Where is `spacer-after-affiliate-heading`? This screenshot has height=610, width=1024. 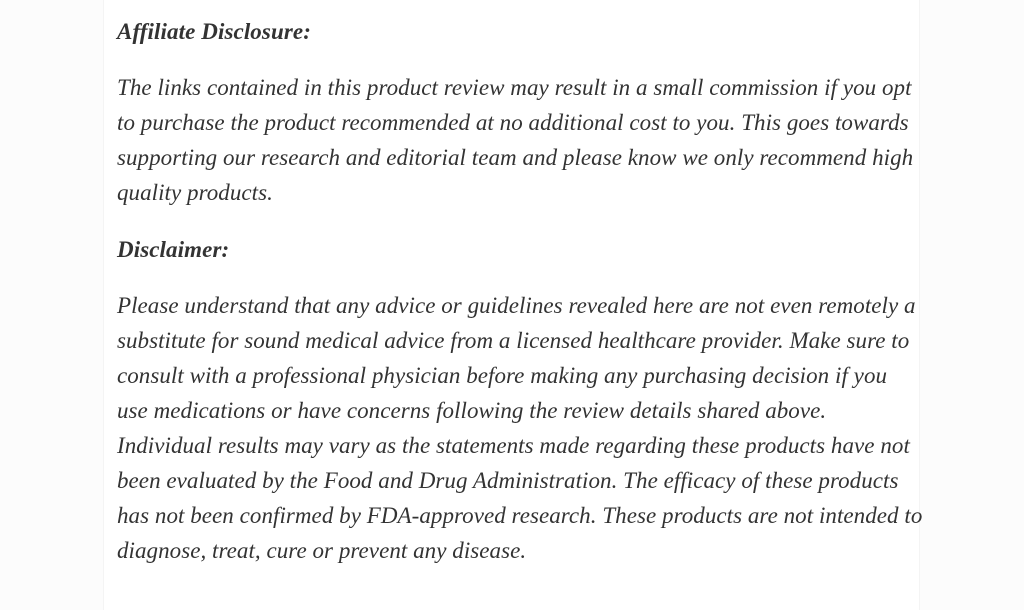 spacer-after-affiliate-heading is located at coordinates (520, 59).